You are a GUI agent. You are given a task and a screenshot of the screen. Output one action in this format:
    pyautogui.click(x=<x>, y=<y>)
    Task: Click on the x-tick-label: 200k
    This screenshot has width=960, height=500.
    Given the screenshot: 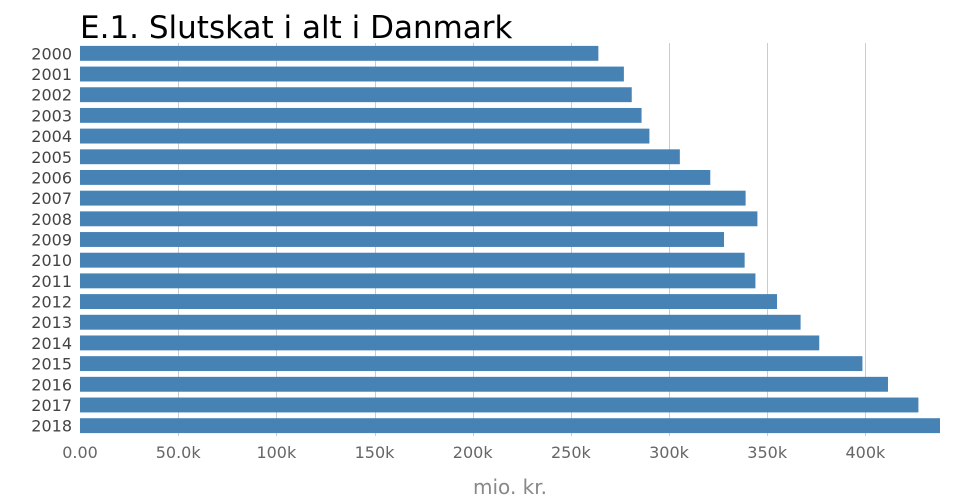 What is the action you would take?
    pyautogui.click(x=473, y=452)
    